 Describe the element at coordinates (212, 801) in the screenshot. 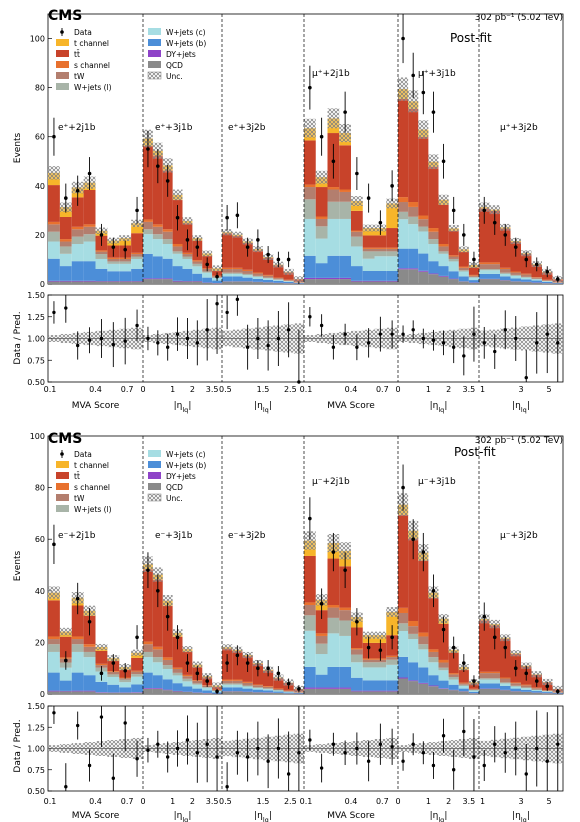

I see `x-tick-label: 3.5` at that location.